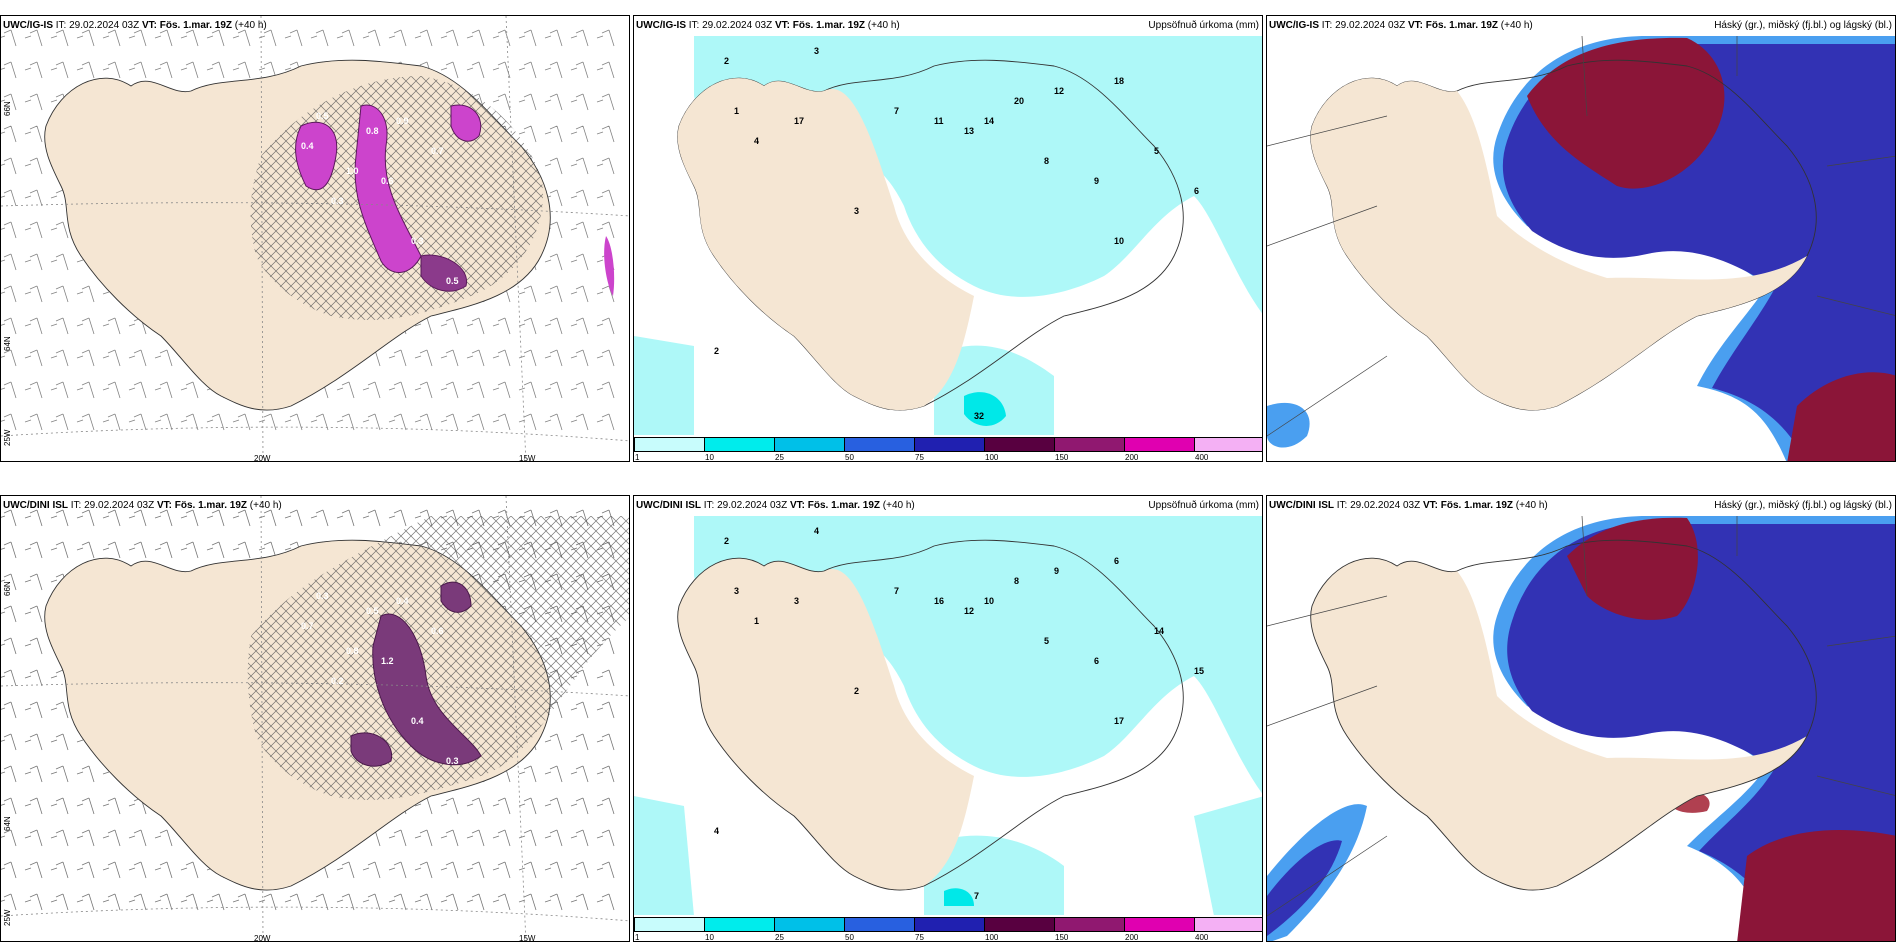 The width and height of the screenshot is (1900, 950). What do you see at coordinates (337, 681) in the screenshot?
I see `map-value-label: 0.2` at bounding box center [337, 681].